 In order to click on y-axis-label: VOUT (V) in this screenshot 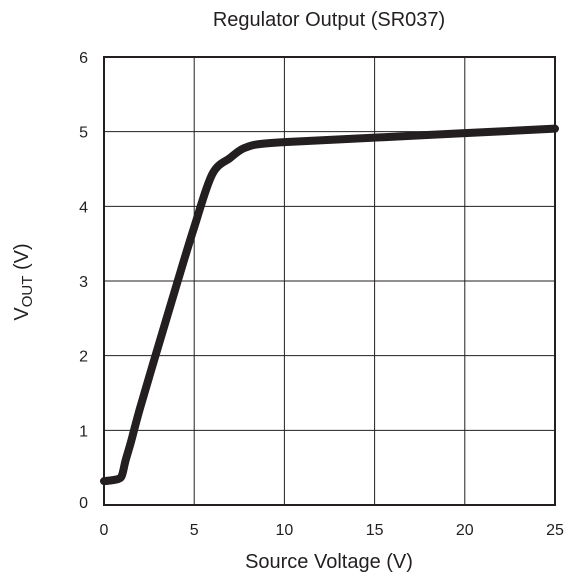, I will do `click(23, 281)`.